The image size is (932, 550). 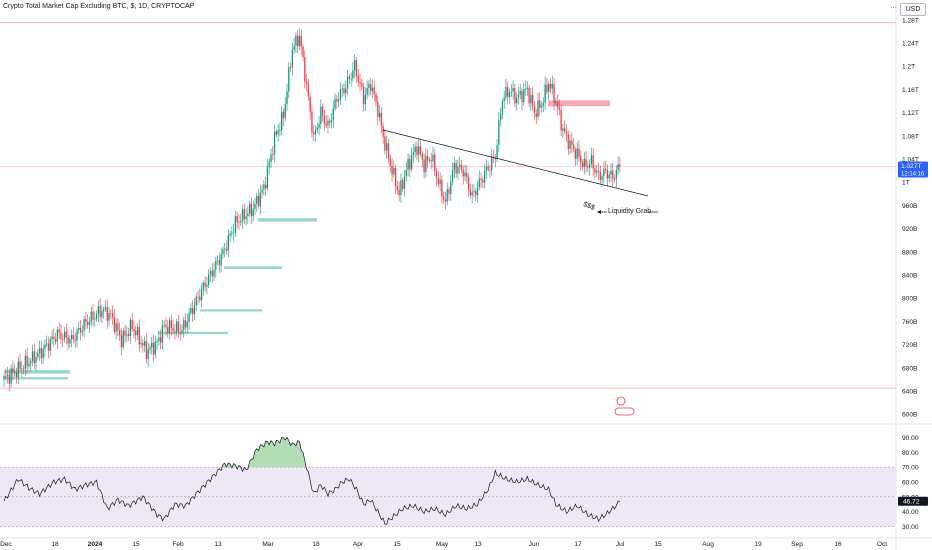 What do you see at coordinates (910, 252) in the screenshot?
I see `price-tick-label: 880B` at bounding box center [910, 252].